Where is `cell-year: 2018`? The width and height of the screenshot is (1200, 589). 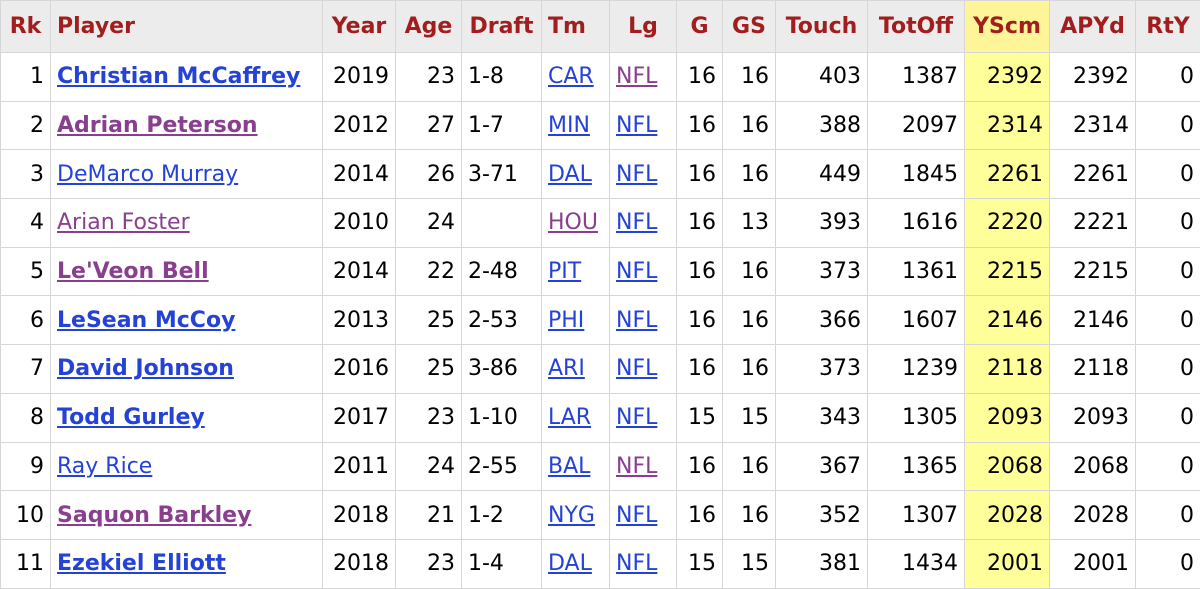
cell-year: 2018 is located at coordinates (359, 515).